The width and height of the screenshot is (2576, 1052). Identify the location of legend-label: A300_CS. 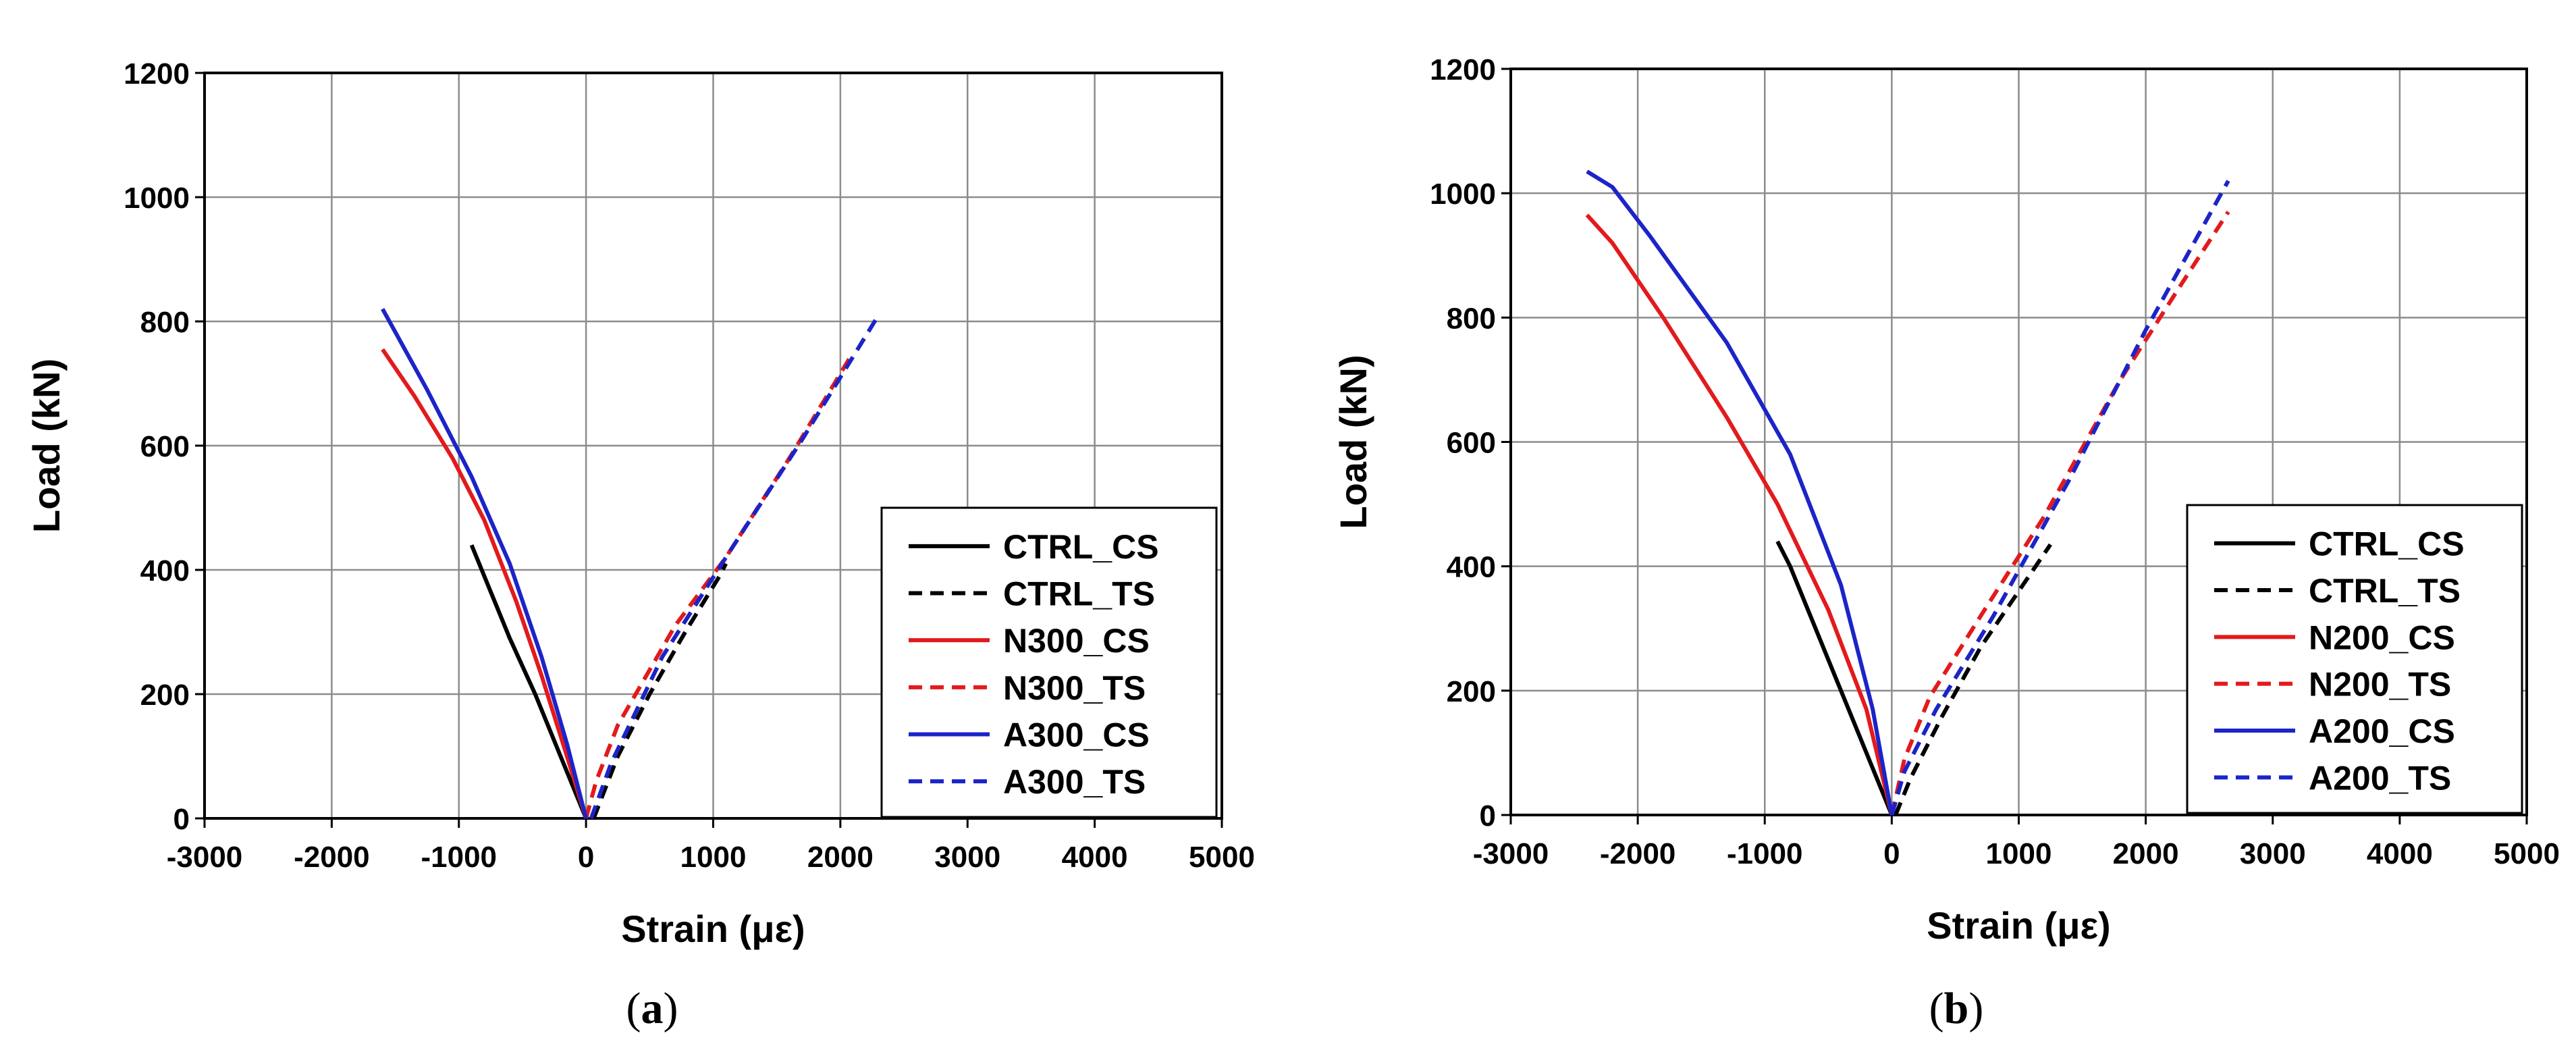
(1076, 735).